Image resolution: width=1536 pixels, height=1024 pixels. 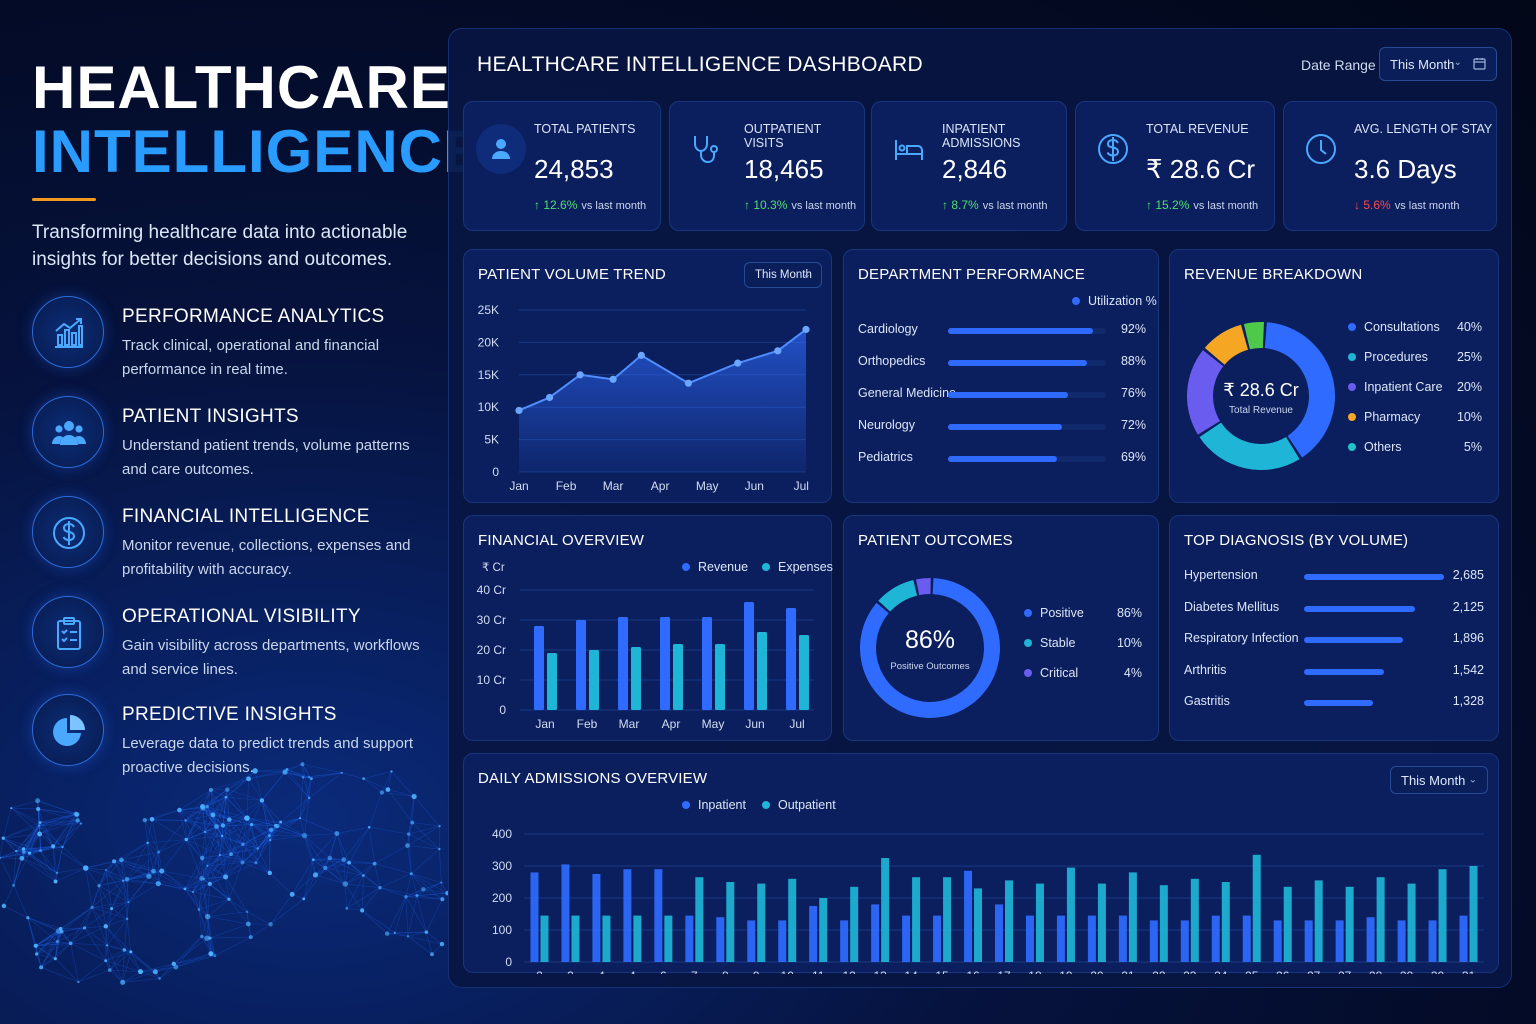 I want to click on kpi-label: TOTAL PATIENTS, so click(x=585, y=129).